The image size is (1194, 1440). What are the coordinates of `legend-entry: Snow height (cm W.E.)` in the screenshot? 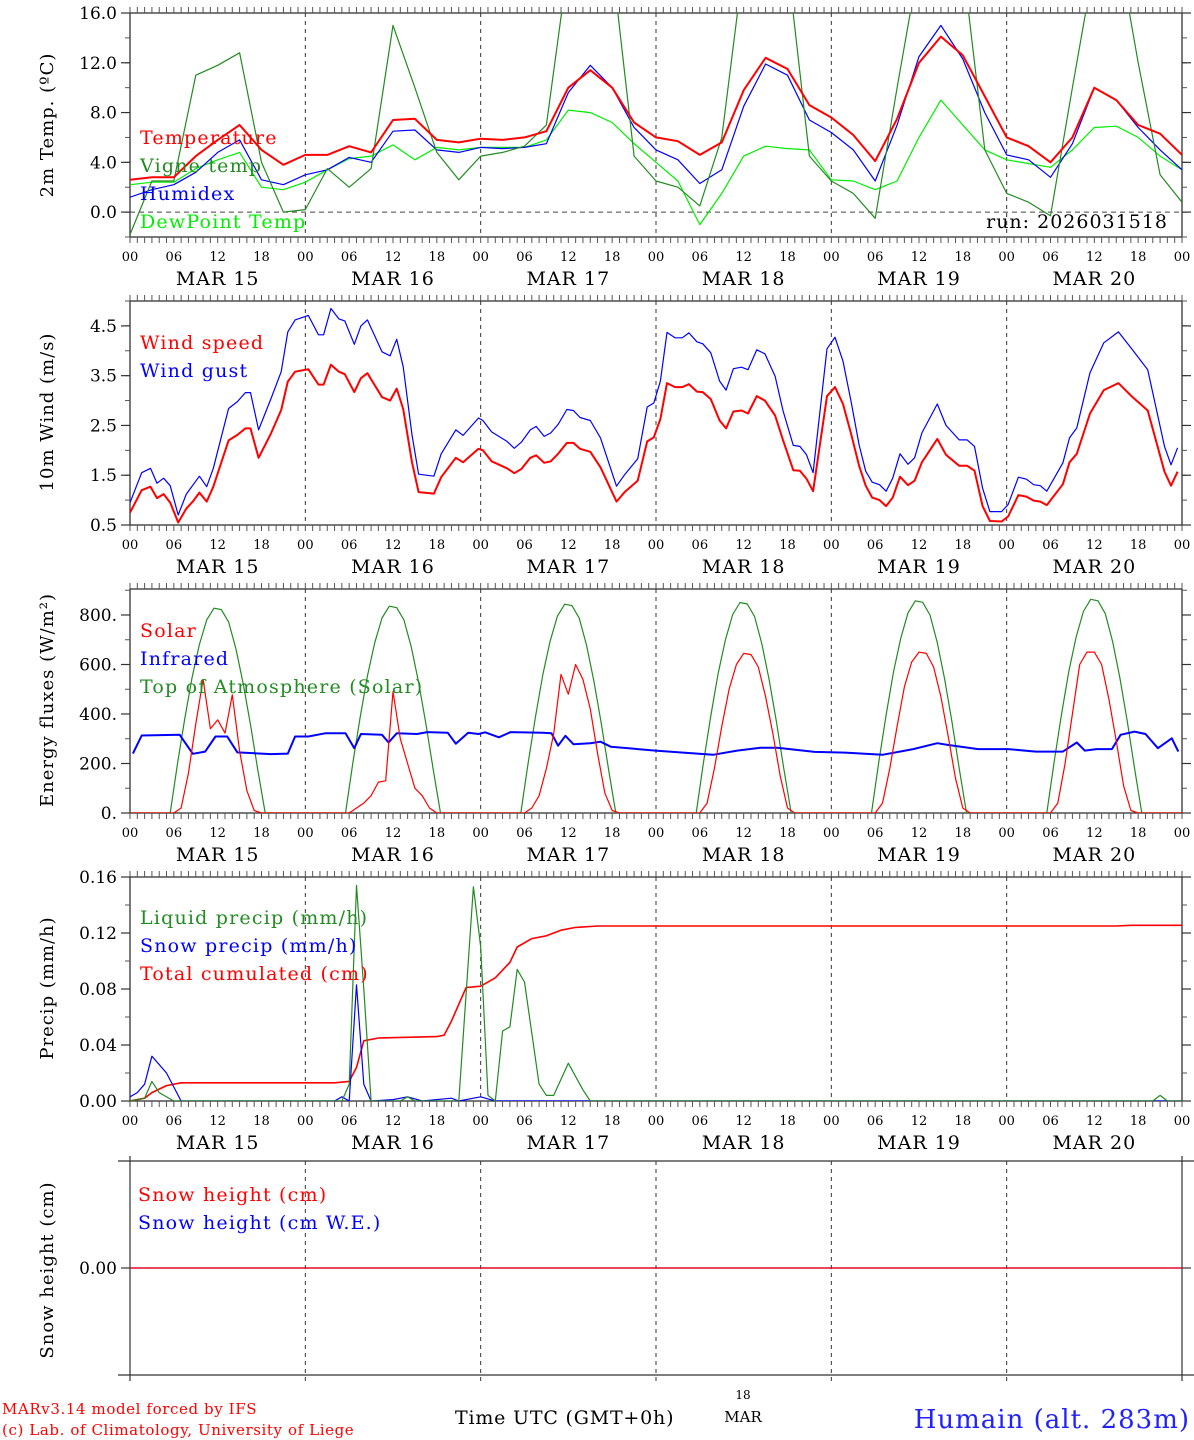 It's located at (260, 1223).